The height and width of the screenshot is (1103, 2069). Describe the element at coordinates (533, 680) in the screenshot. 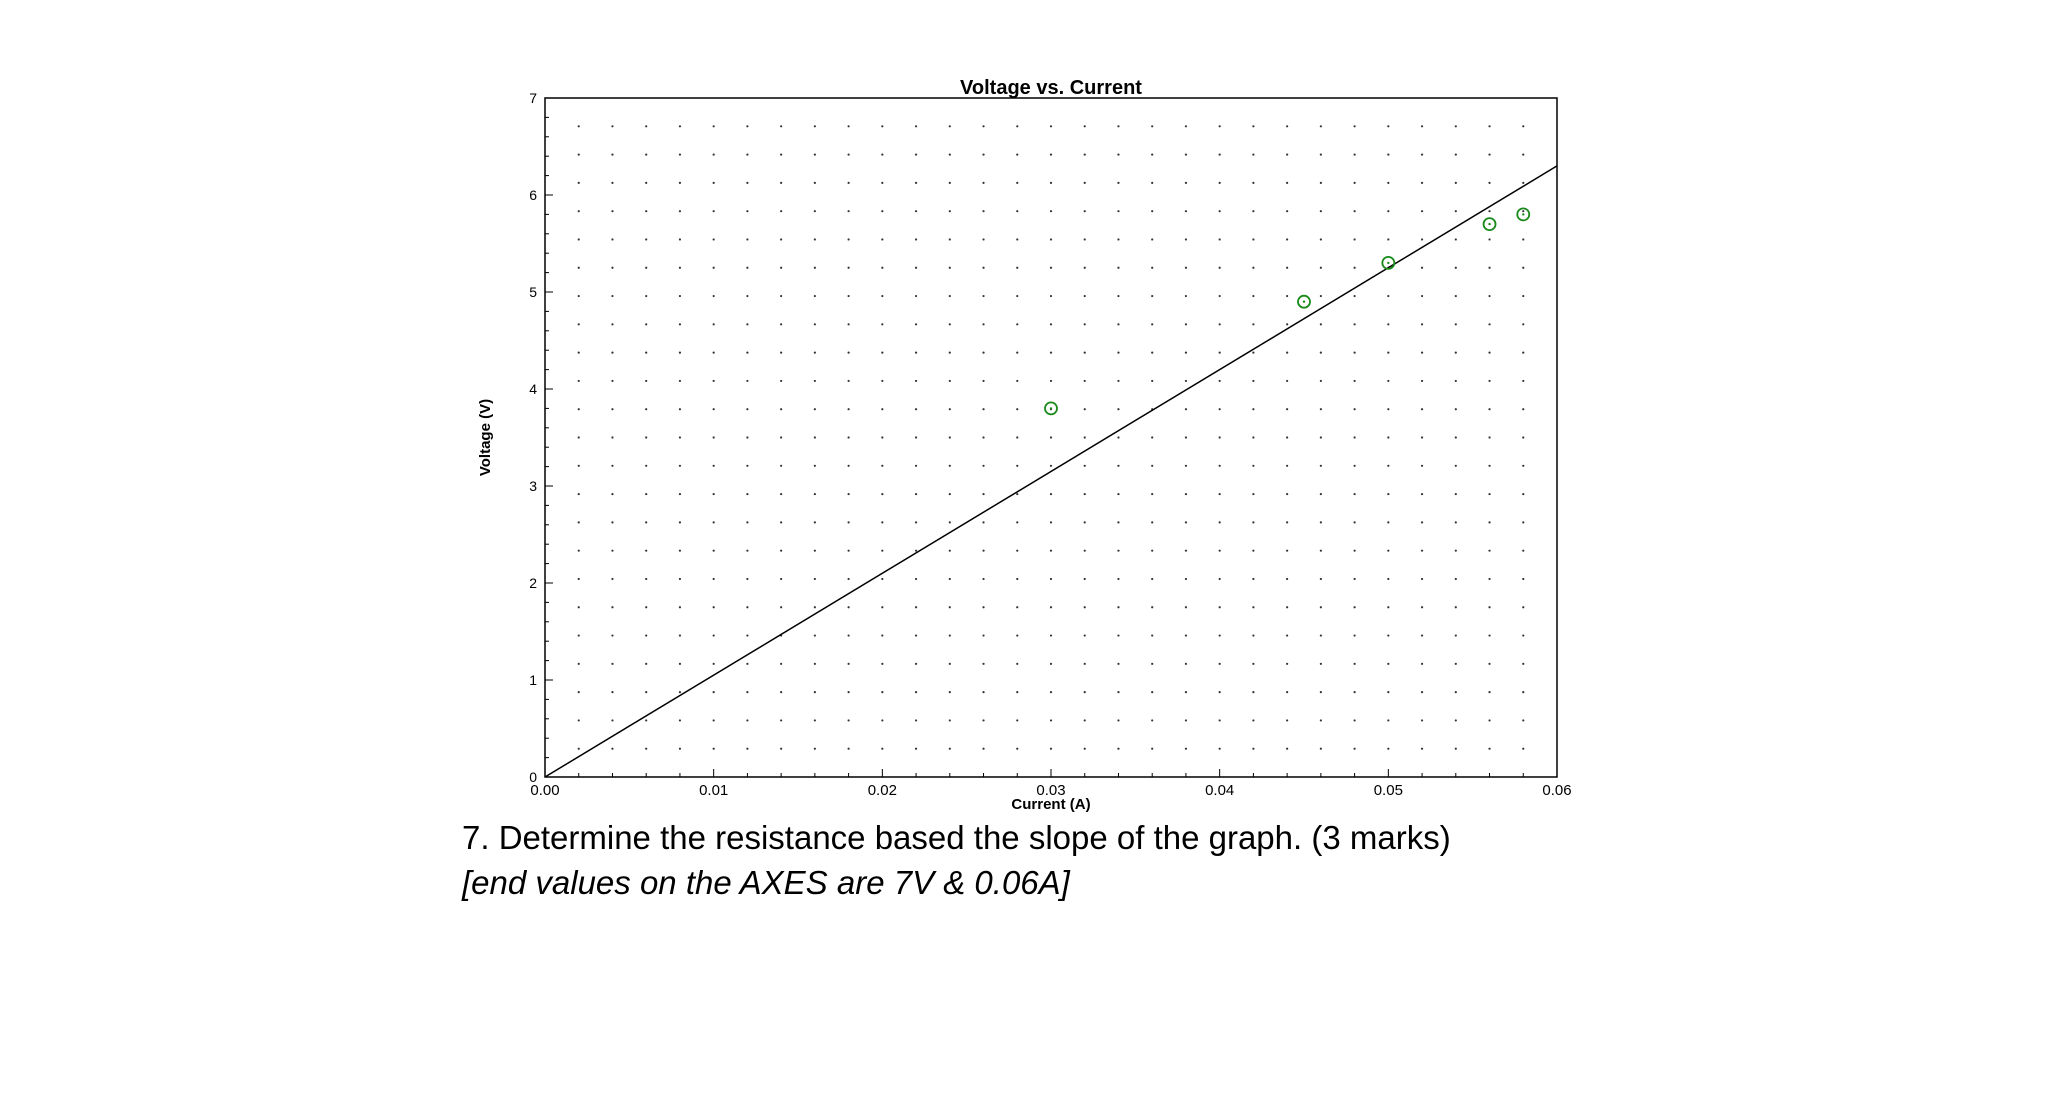

I see `y-tick-label: 1` at that location.